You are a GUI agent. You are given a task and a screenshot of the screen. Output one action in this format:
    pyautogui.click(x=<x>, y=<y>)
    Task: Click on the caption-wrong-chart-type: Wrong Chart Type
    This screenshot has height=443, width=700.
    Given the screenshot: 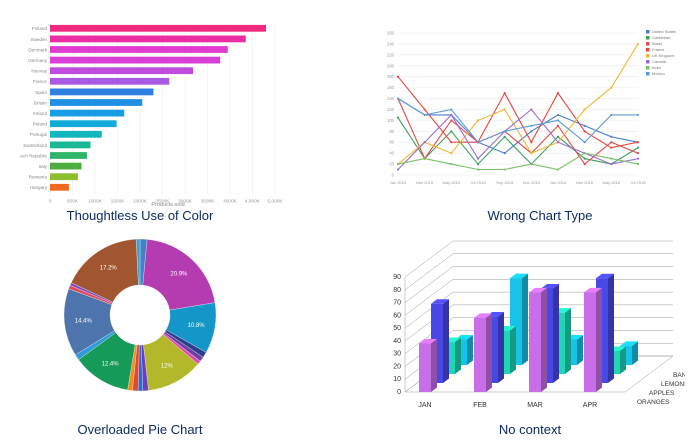 What is the action you would take?
    pyautogui.click(x=540, y=215)
    